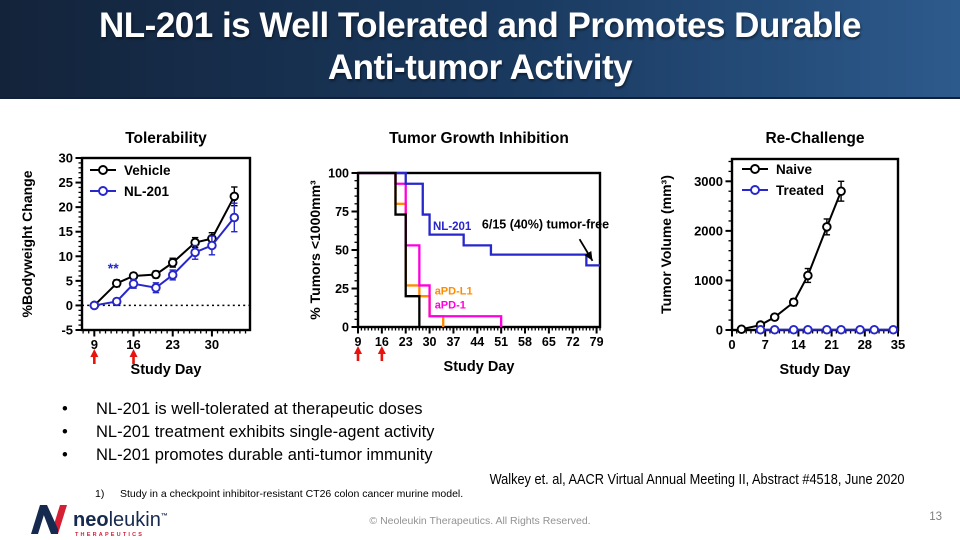  I want to click on svg-text: 1000, so click(708, 280).